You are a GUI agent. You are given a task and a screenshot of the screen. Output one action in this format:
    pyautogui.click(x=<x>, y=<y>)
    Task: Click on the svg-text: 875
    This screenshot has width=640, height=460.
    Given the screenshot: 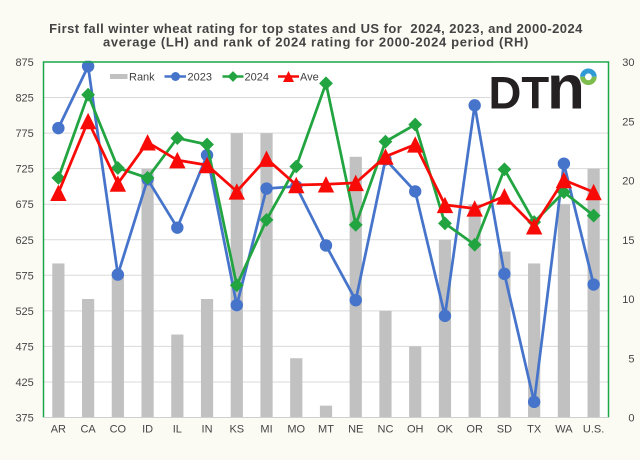 What is the action you would take?
    pyautogui.click(x=24, y=63)
    